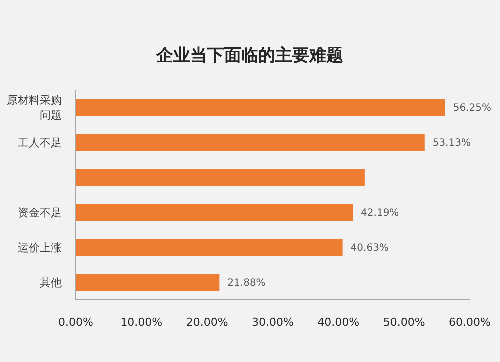 The height and width of the screenshot is (362, 500). Describe the element at coordinates (273, 322) in the screenshot. I see `x-tick-label: 30.00%` at that location.